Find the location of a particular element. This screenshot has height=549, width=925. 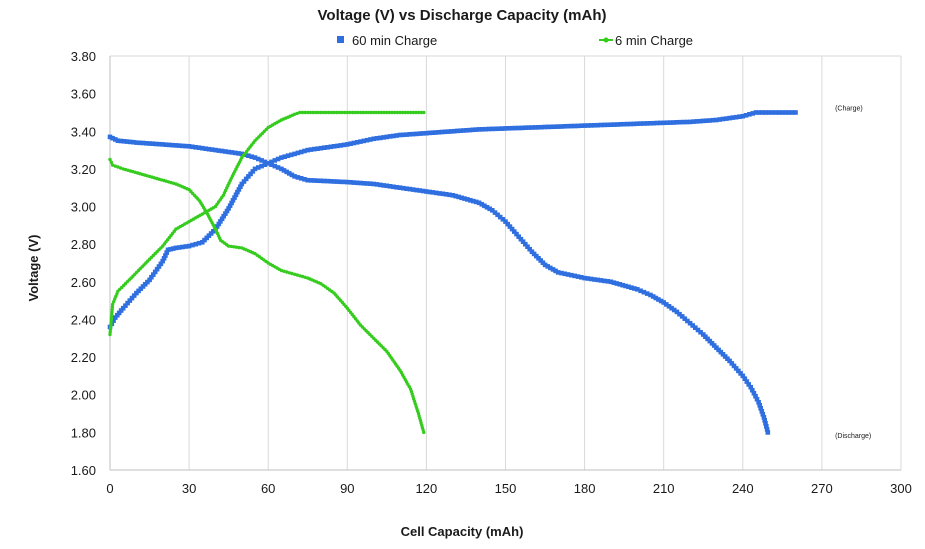

legend-label-60-min: 60 min Charge is located at coordinates (394, 40).